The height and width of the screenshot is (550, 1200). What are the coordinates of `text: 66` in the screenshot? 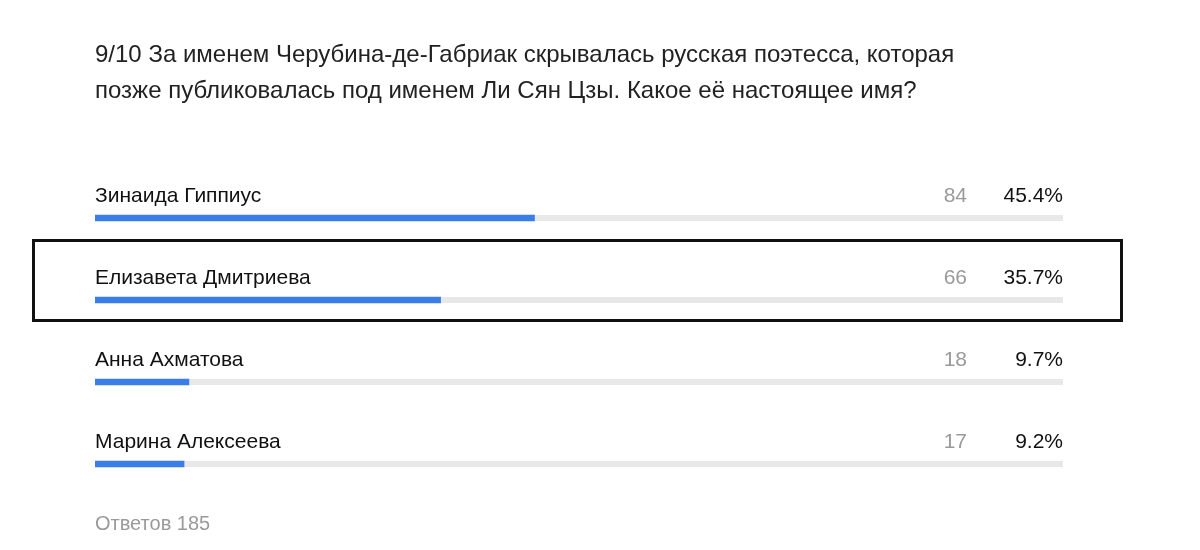 It's located at (955, 276).